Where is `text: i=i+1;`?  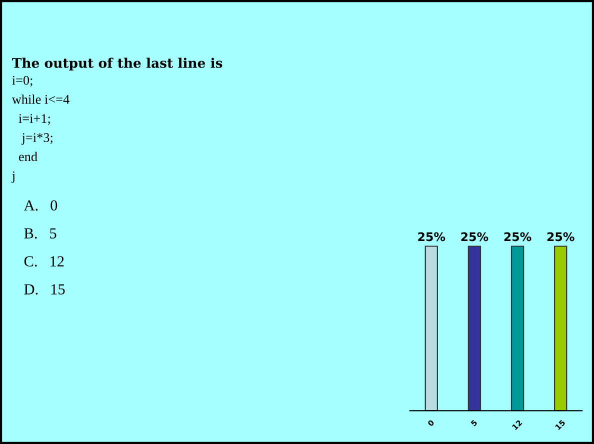
text: i=i+1; is located at coordinates (34, 119).